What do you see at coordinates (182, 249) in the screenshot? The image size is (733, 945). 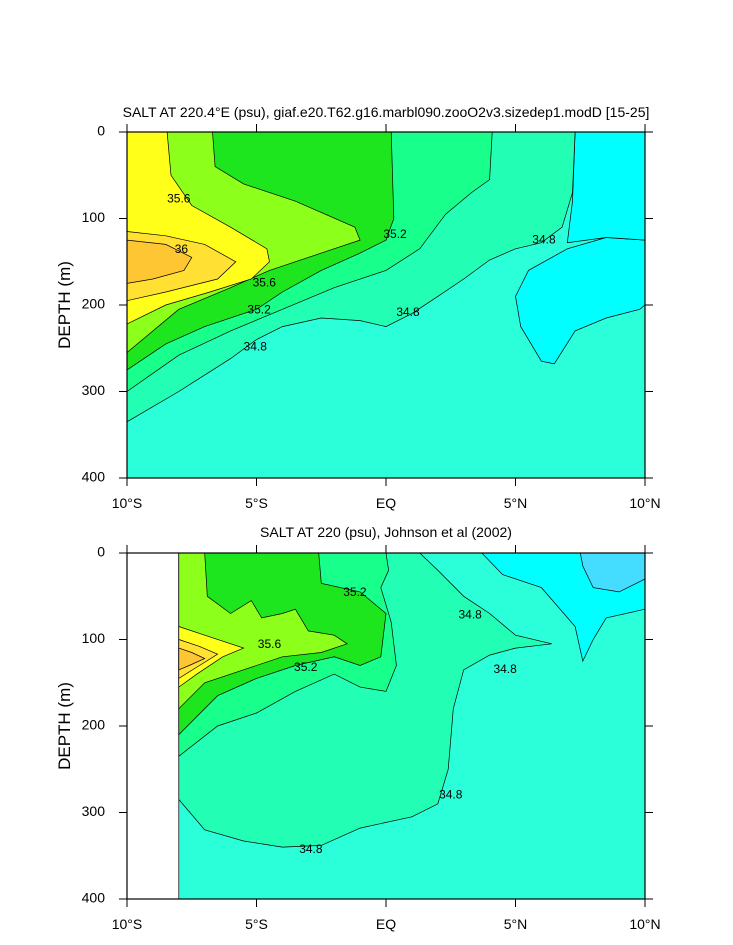 I see `contour-label: 36` at bounding box center [182, 249].